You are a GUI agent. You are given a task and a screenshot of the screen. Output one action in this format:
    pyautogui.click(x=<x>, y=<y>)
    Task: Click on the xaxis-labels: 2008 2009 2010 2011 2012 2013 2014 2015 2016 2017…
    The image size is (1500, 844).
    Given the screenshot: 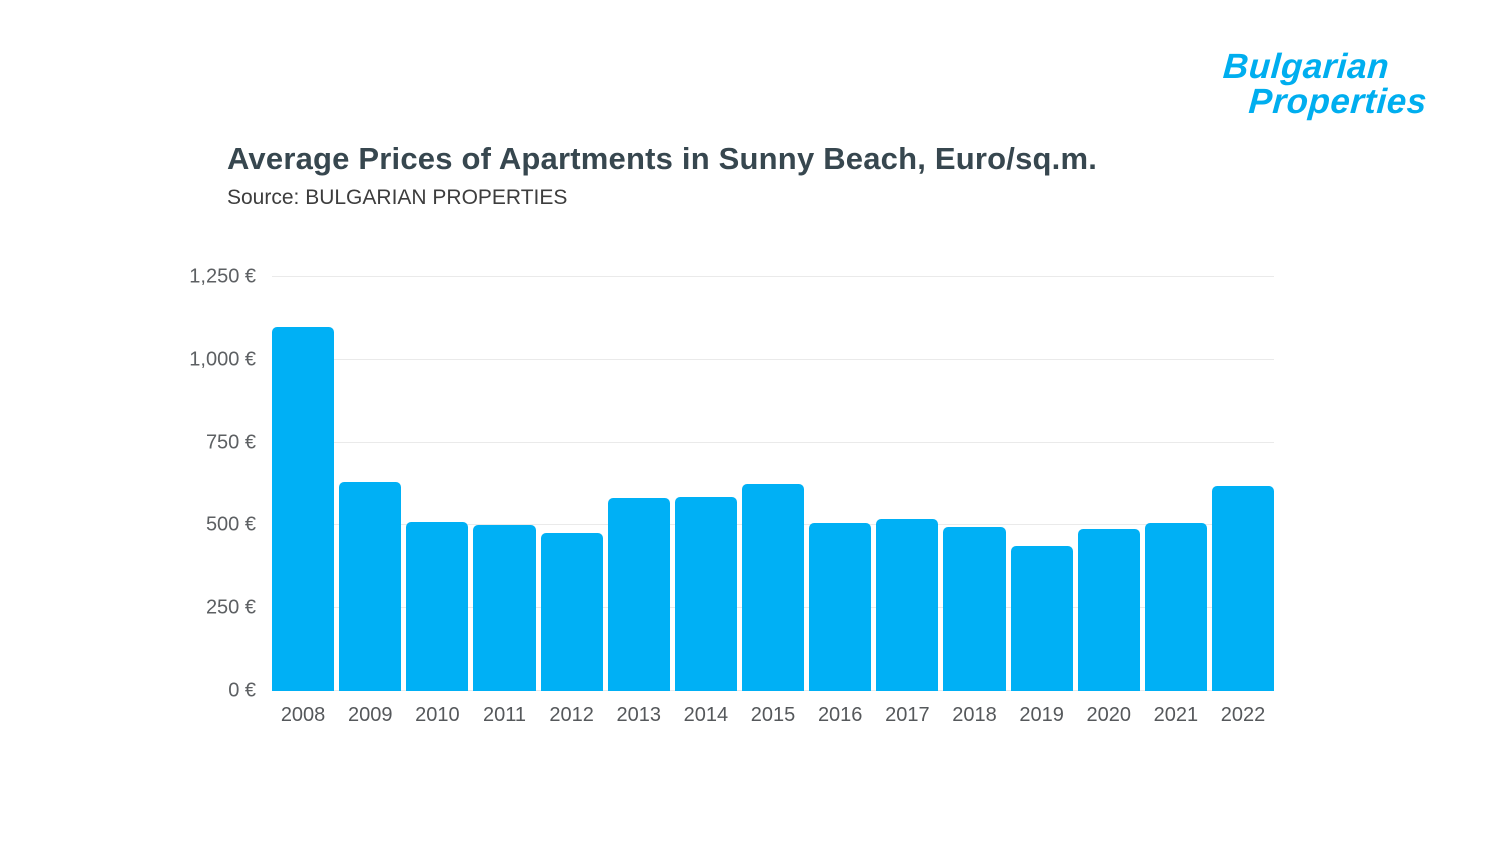 What is the action you would take?
    pyautogui.click(x=773, y=715)
    